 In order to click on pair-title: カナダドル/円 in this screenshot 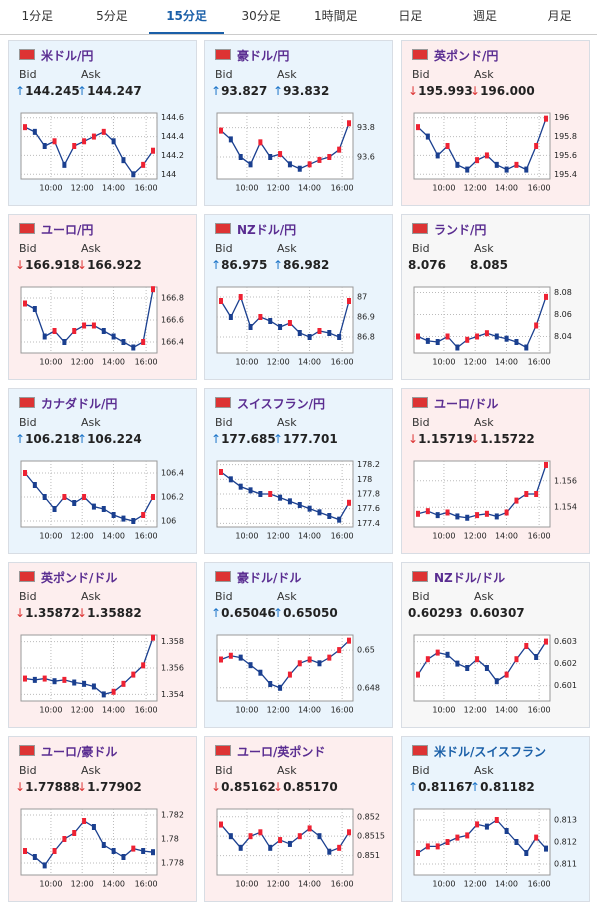, I will do `click(79, 404)`.